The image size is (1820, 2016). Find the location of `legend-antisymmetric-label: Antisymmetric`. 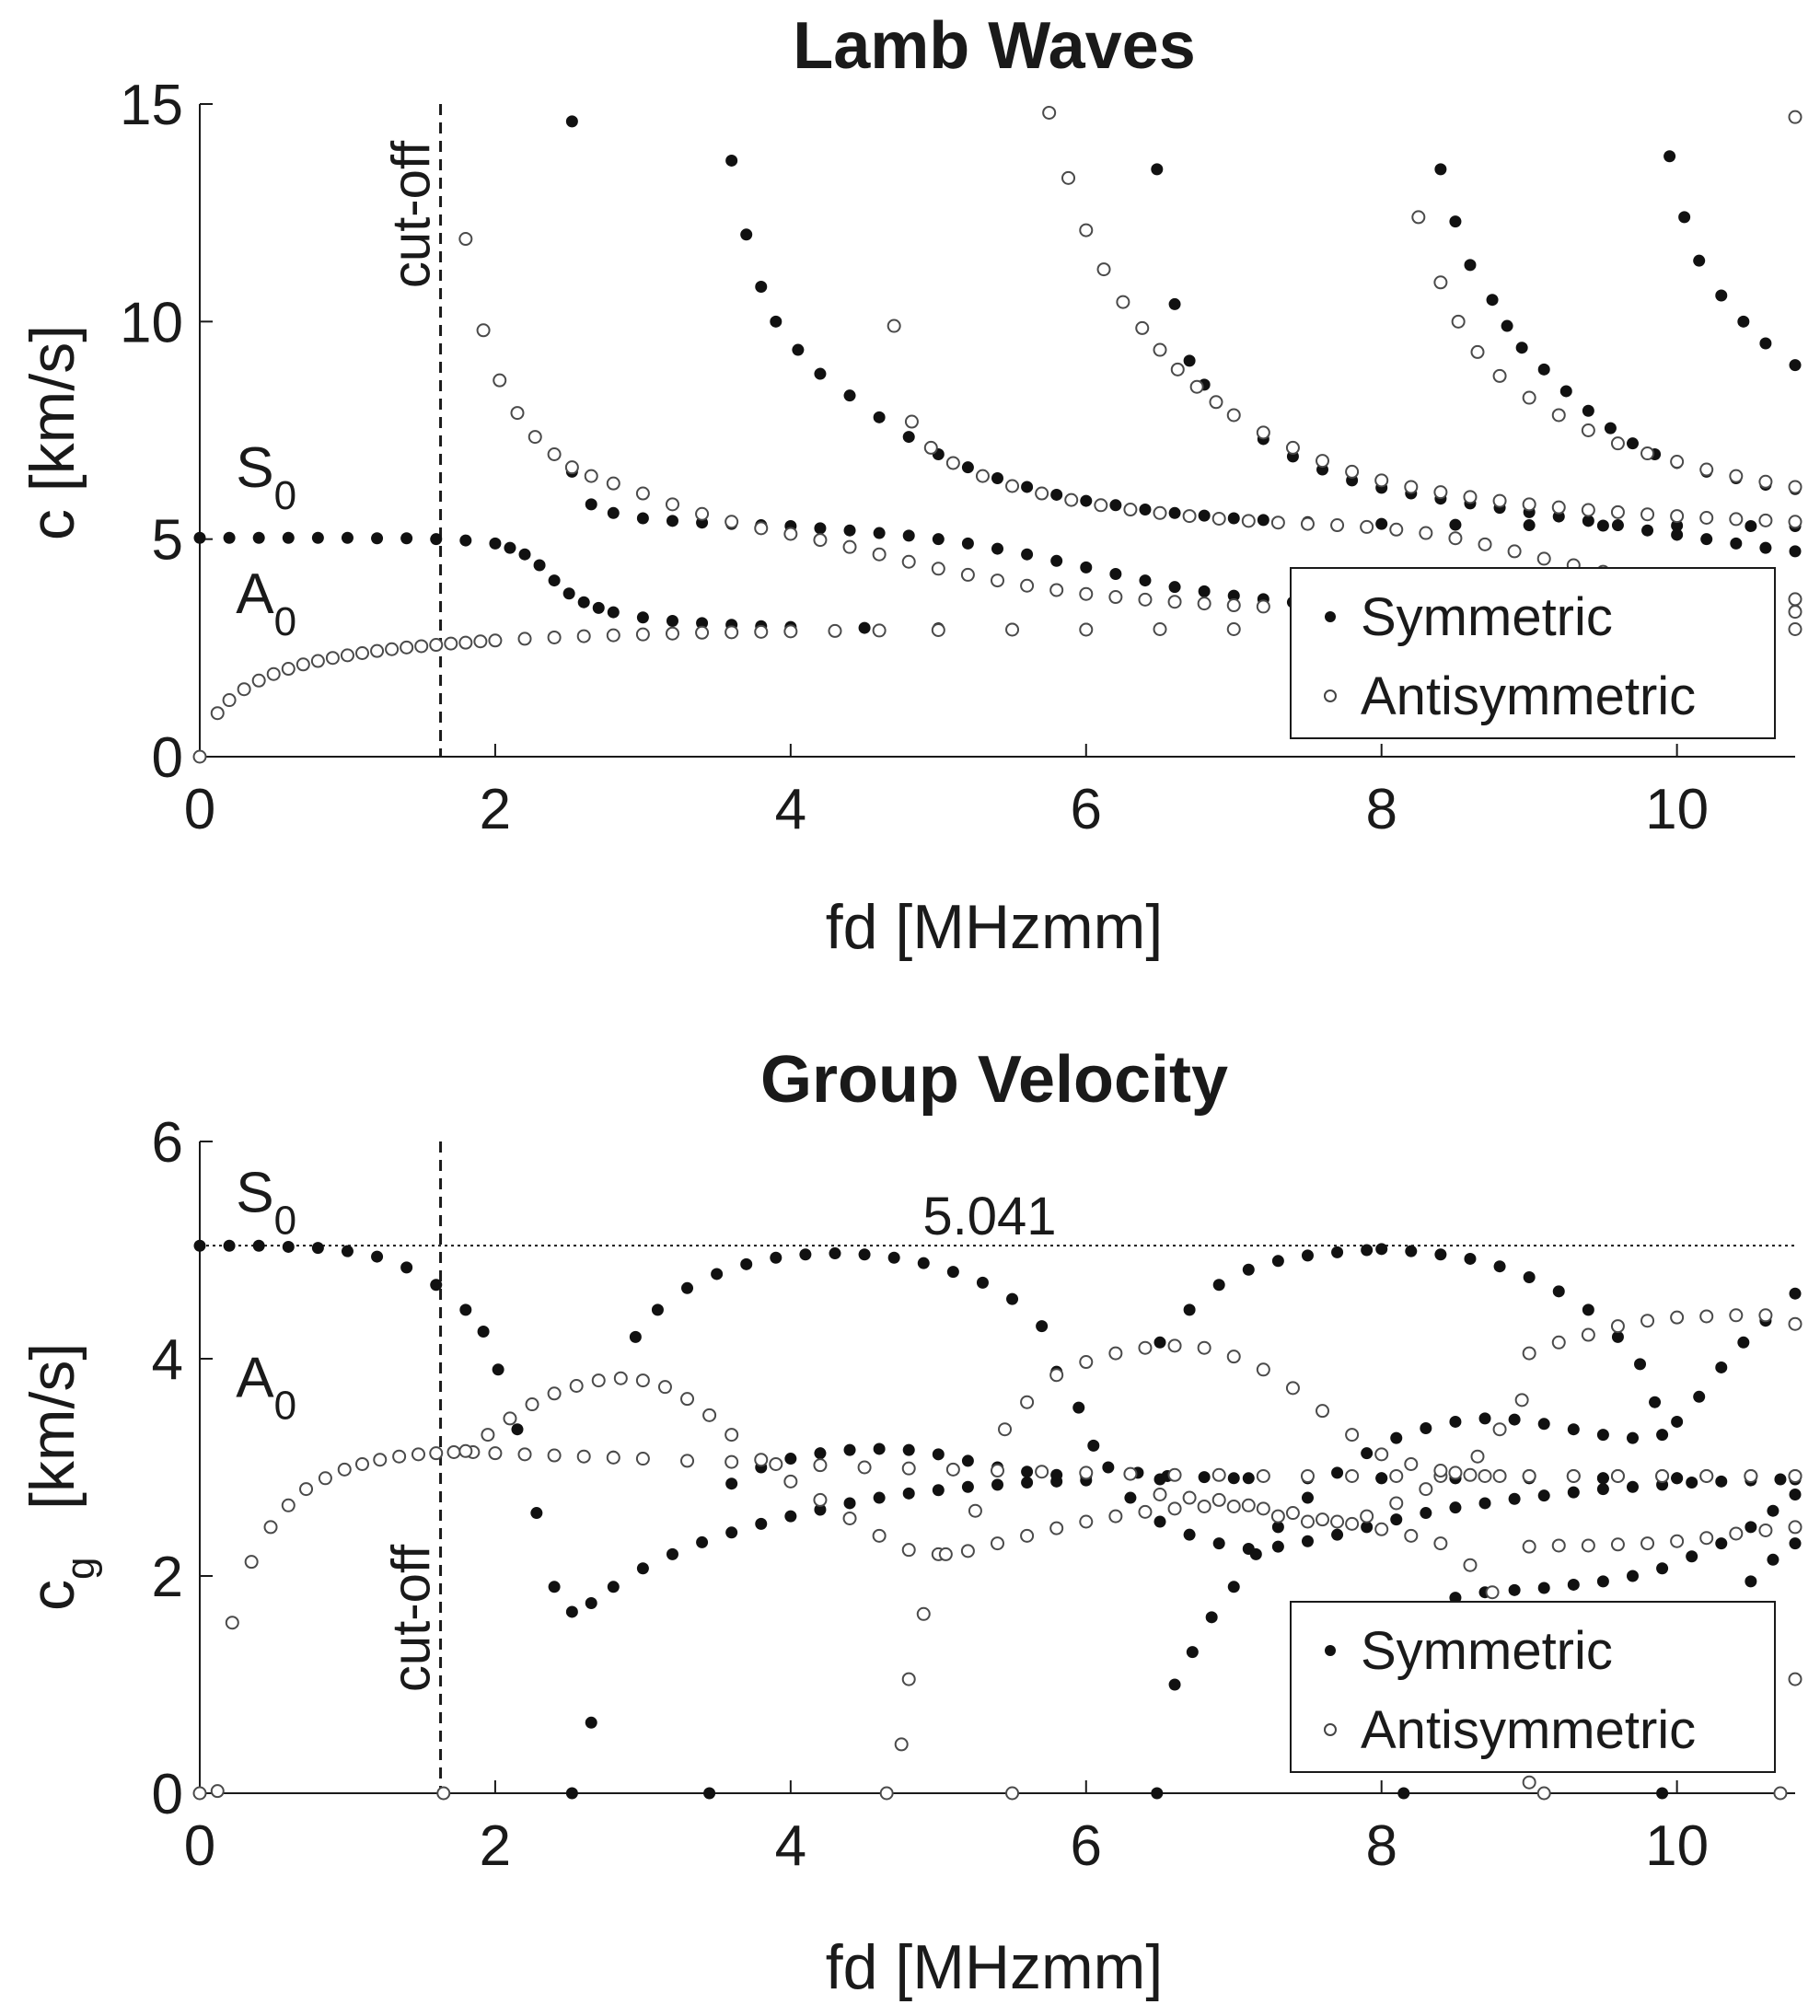

legend-antisymmetric-label: Antisymmetric is located at coordinates (1528, 696).